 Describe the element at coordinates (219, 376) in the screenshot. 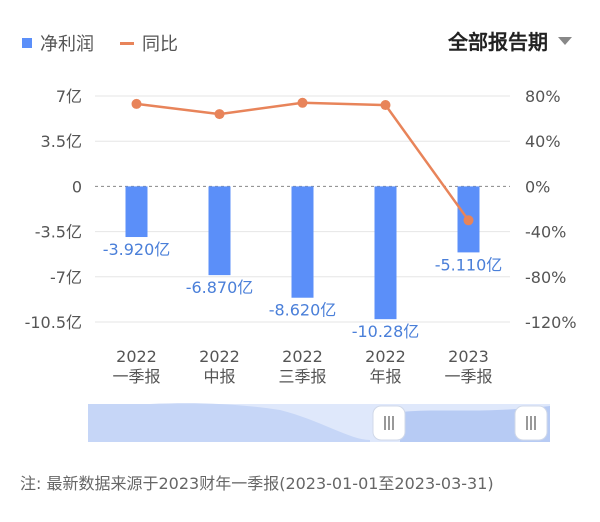

I see `x-tick-label-period: 中报` at that location.